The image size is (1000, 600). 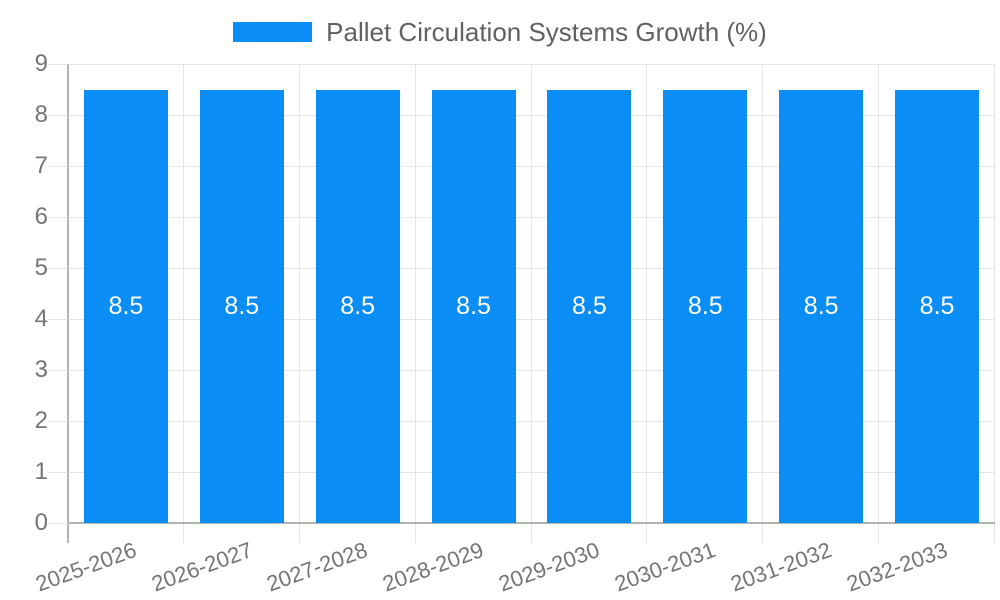 What do you see at coordinates (41, 63) in the screenshot?
I see `y-tick-label: 9` at bounding box center [41, 63].